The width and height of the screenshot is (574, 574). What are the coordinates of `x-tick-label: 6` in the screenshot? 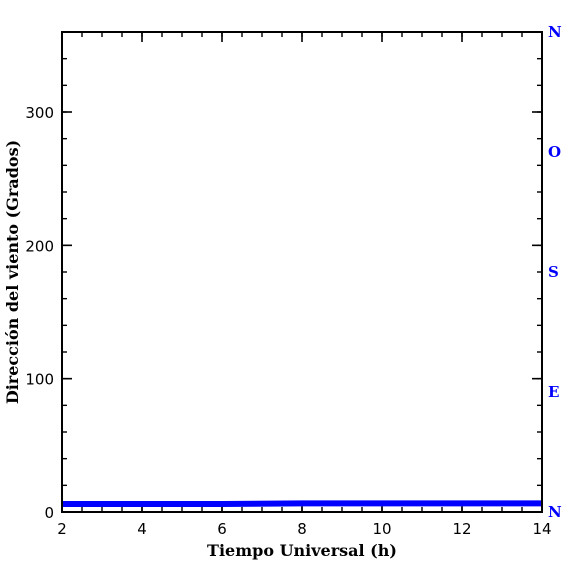 It's located at (222, 529).